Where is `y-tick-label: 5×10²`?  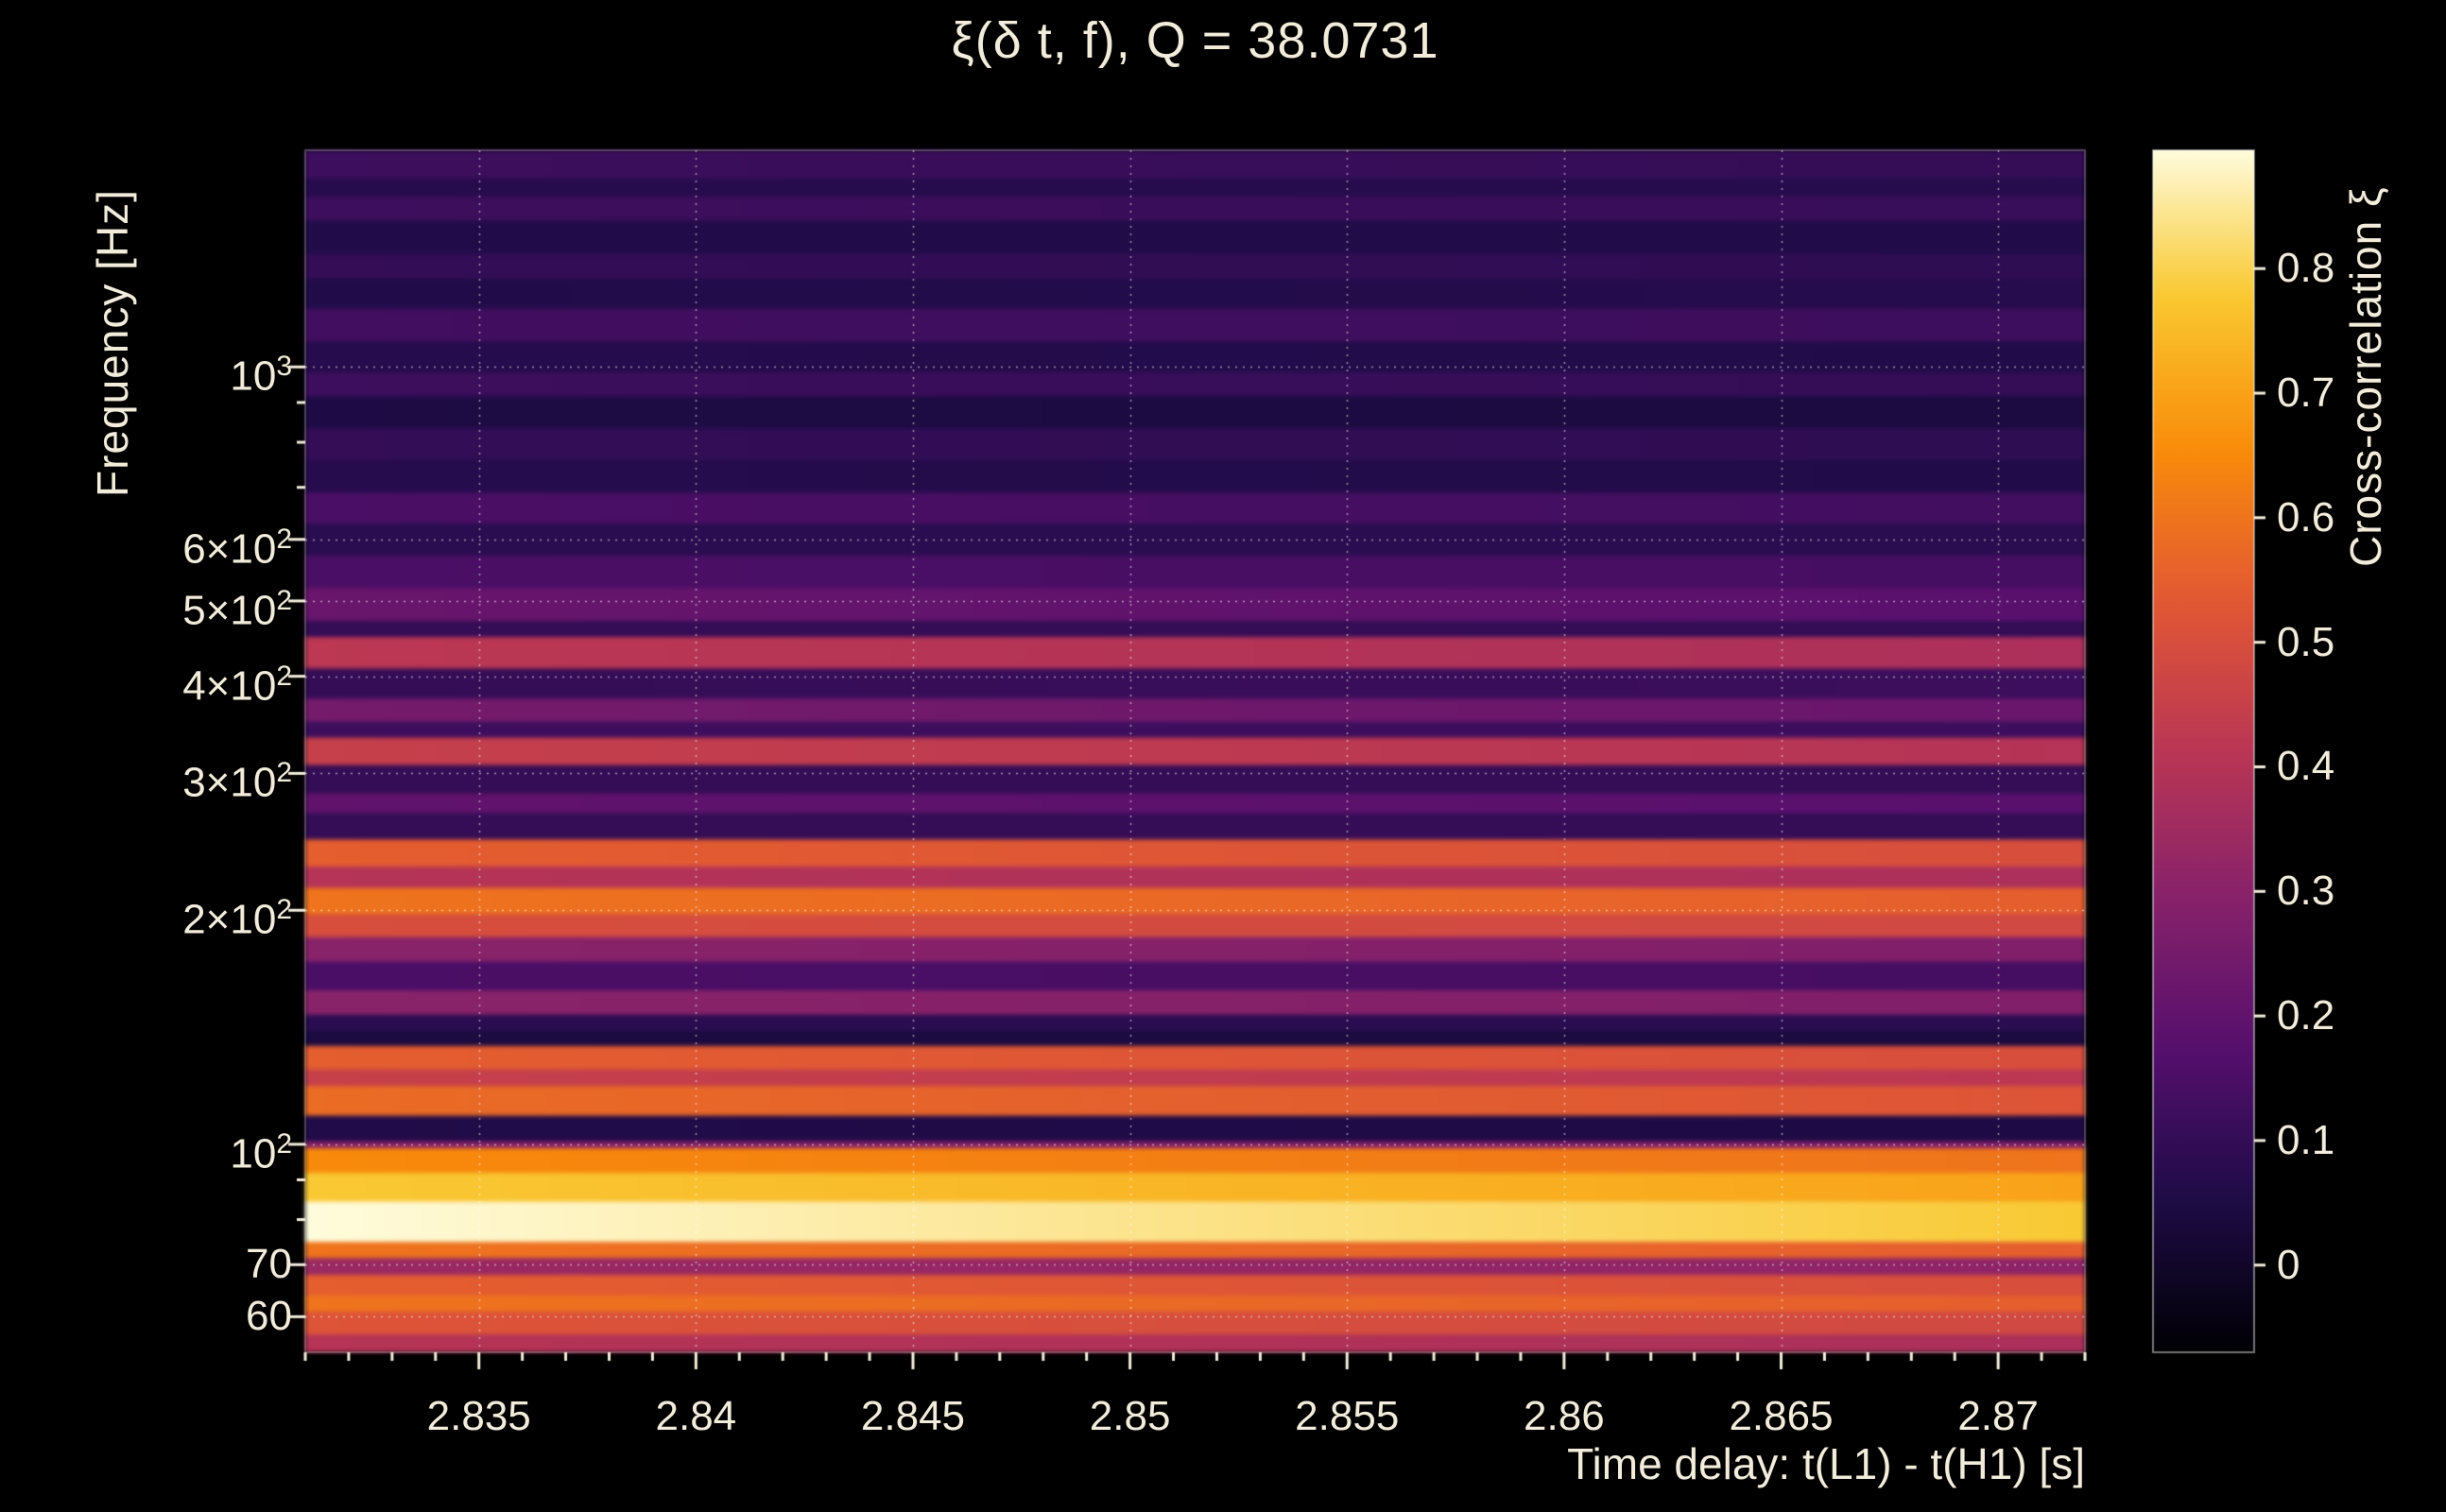
y-tick-label: 5×10² is located at coordinates (237, 609).